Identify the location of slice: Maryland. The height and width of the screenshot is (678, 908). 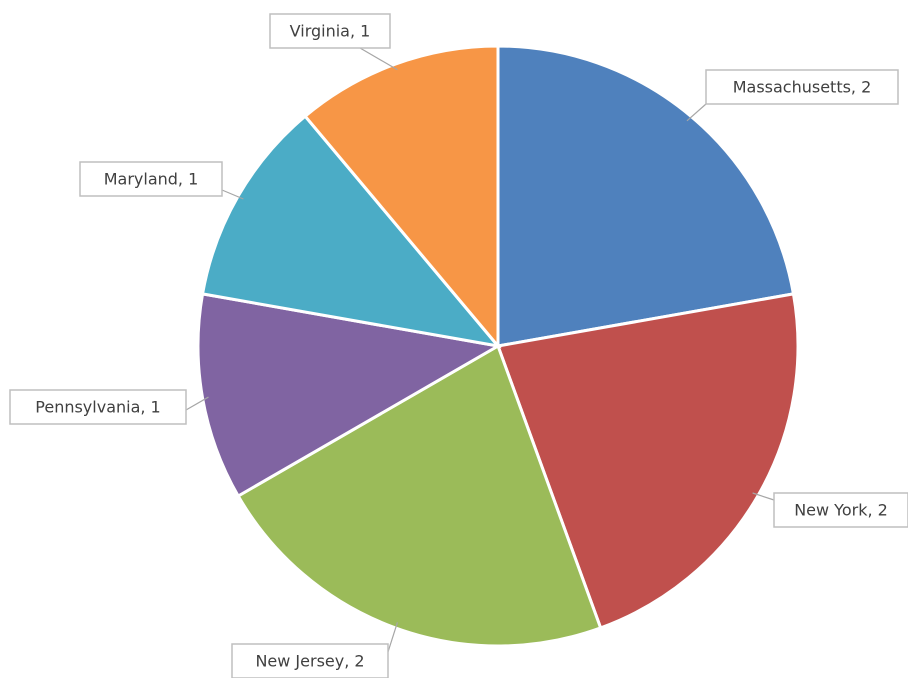
(351, 231).